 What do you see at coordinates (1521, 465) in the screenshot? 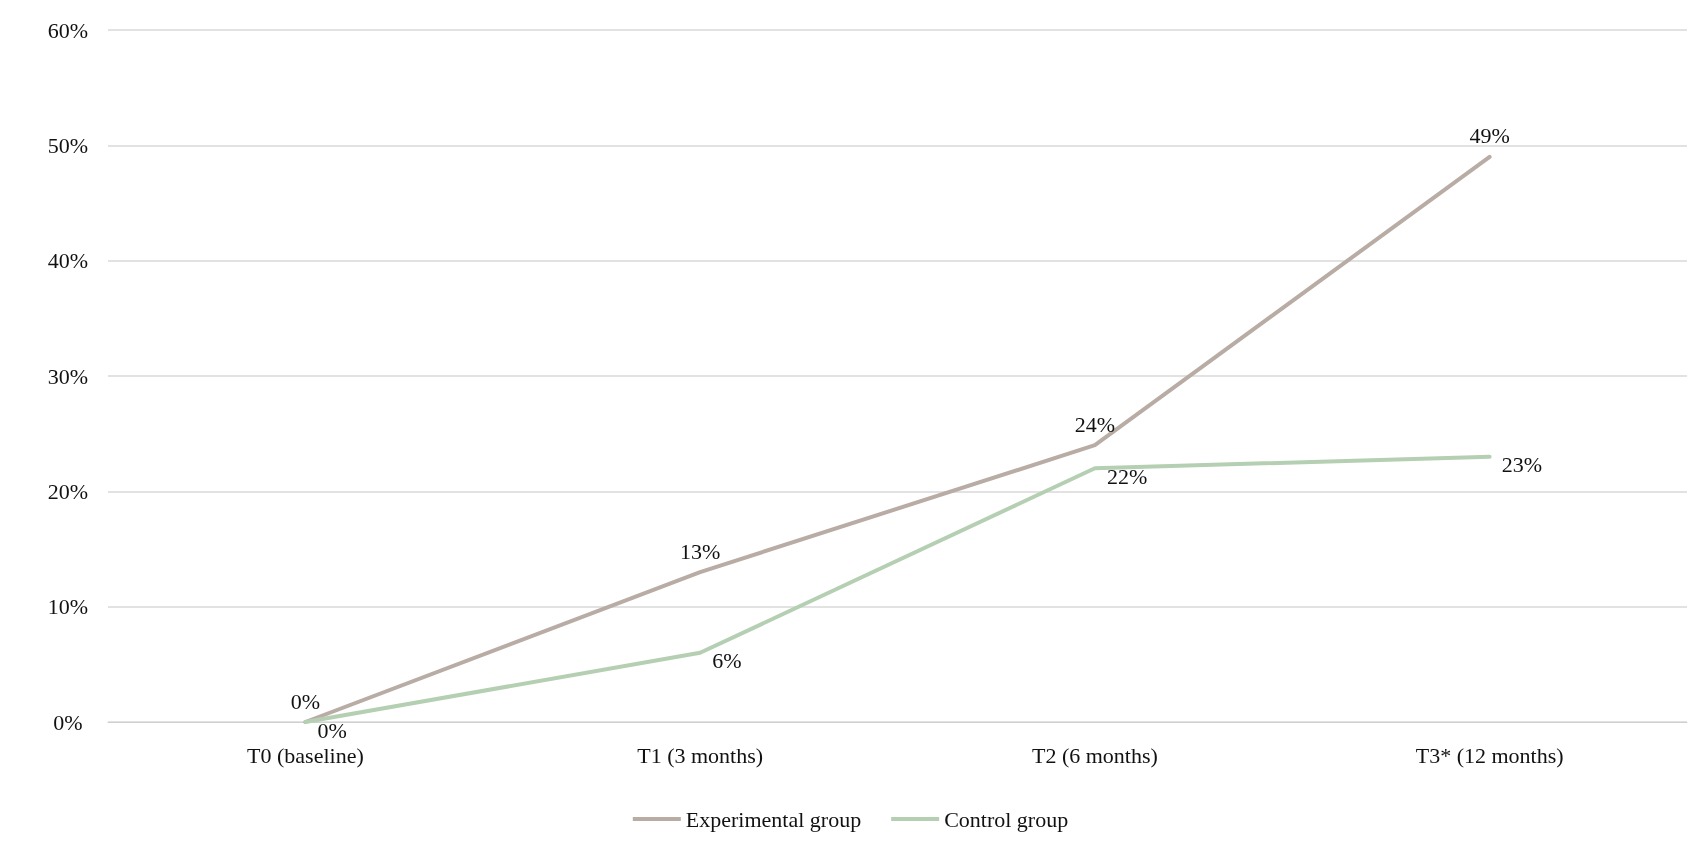
I see `data-label: 23%` at bounding box center [1521, 465].